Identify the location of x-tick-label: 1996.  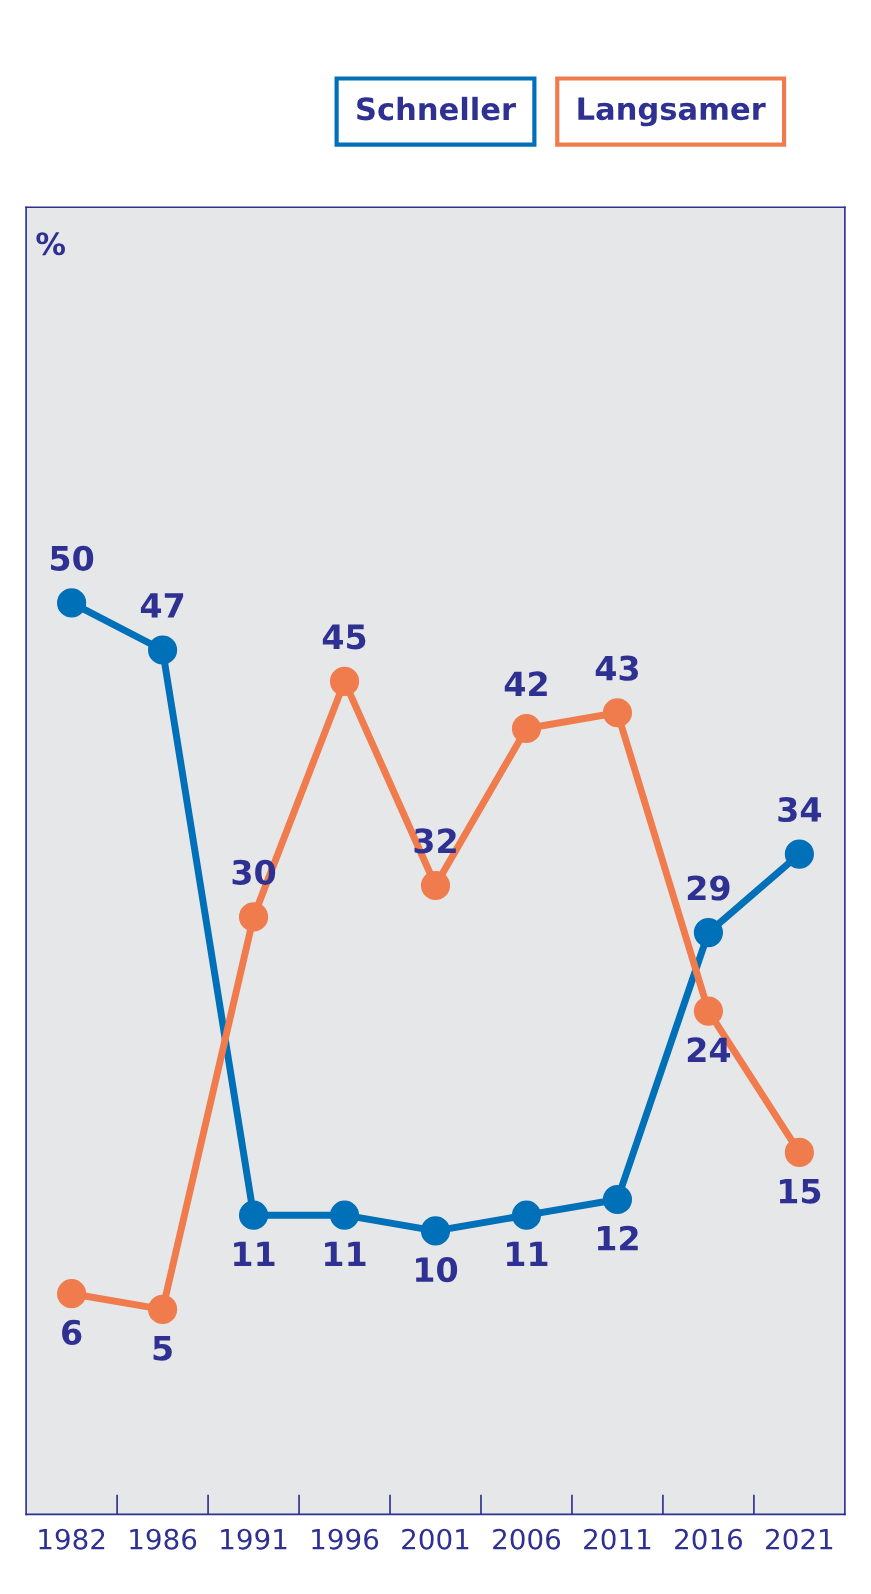
(345, 1539).